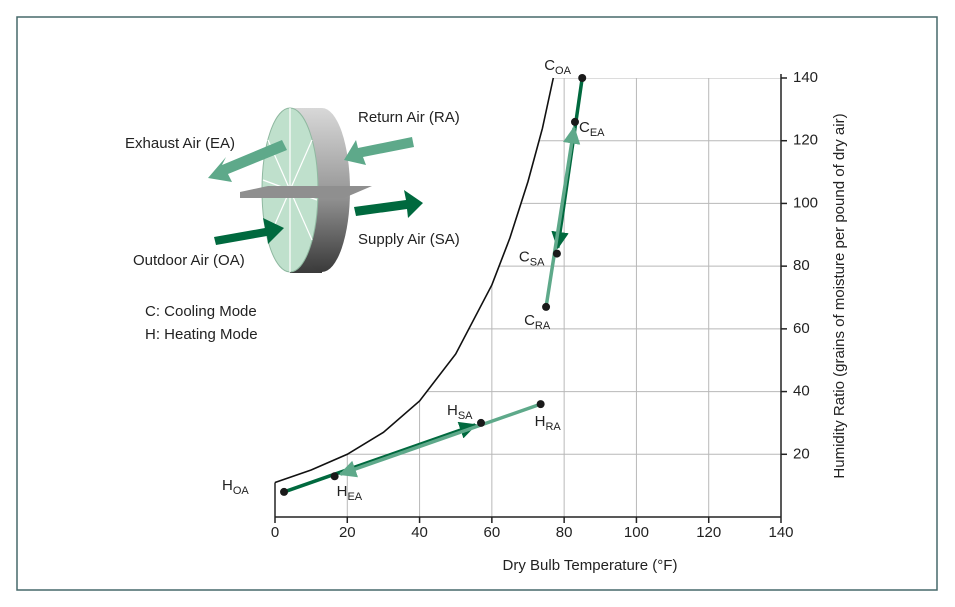  Describe the element at coordinates (780, 532) in the screenshot. I see `x-tick-label: 140` at that location.